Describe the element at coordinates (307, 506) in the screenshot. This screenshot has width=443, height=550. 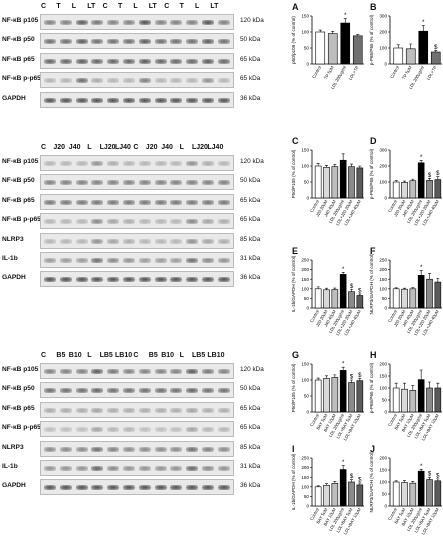
I see `y-tick-label: 0` at that location.